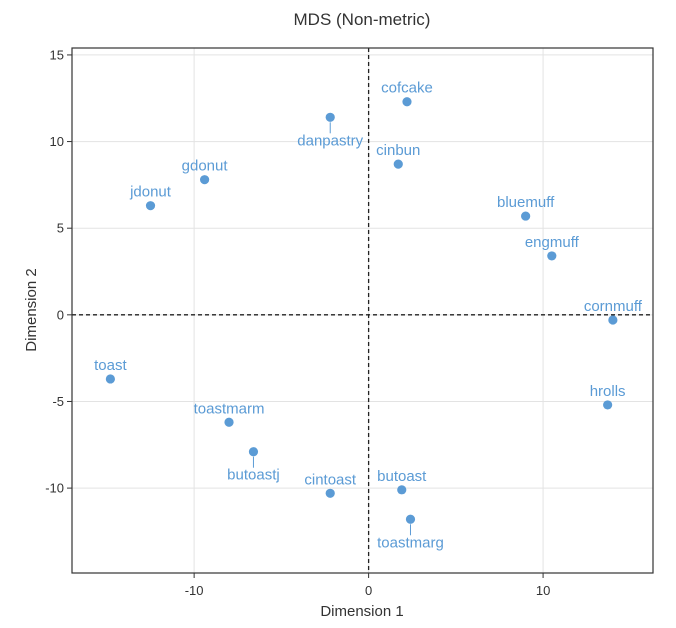 This screenshot has width=676, height=628. What do you see at coordinates (613, 306) in the screenshot?
I see `point-label: cornmuff` at bounding box center [613, 306].